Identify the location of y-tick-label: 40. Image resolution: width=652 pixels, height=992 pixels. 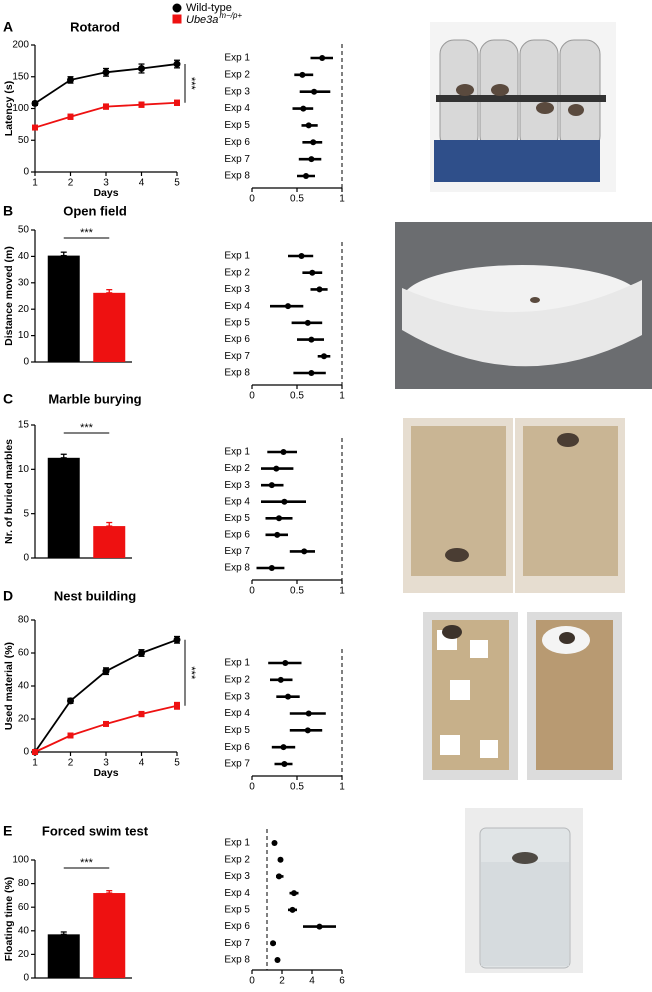
(24, 256).